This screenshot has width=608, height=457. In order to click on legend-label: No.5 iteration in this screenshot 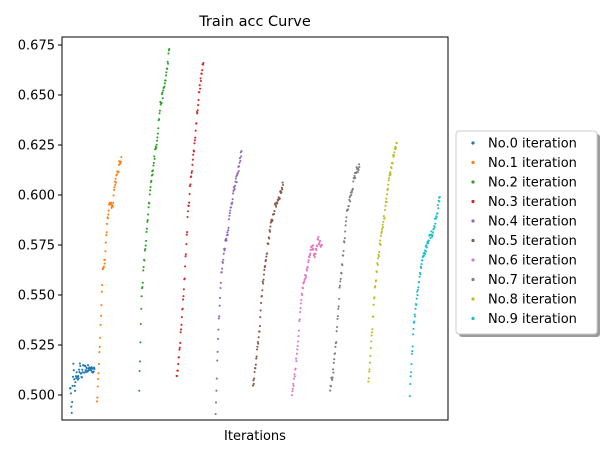, I will do `click(532, 241)`.